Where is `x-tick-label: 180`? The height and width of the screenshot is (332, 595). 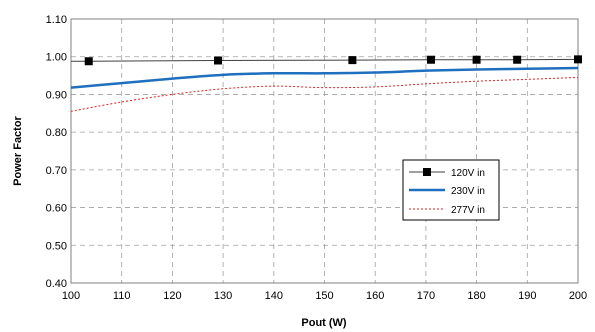 x-tick-label: 180 is located at coordinates (476, 296).